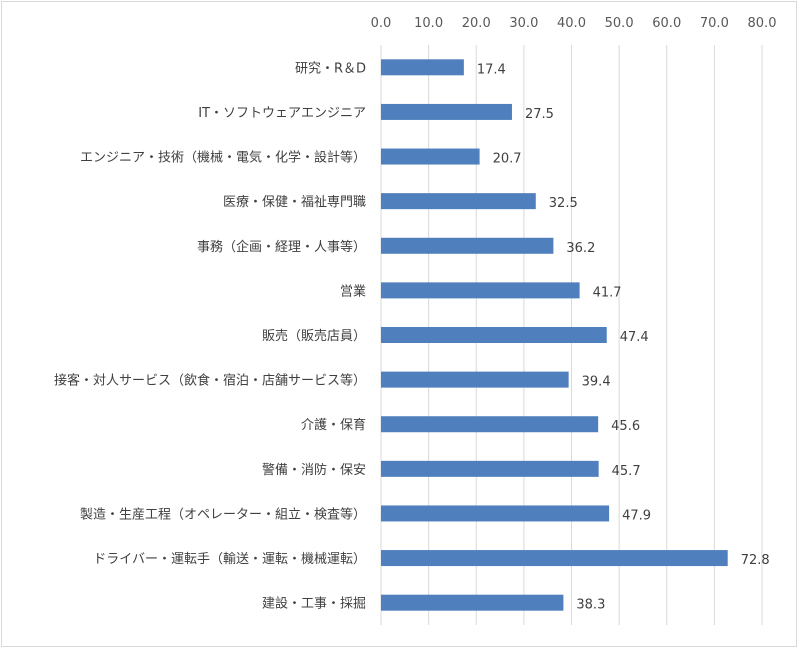 This screenshot has height=650, width=800. I want to click on category-label: 接客・対人サービス（飲食・宿泊・店舗サービス等）, so click(210, 381).